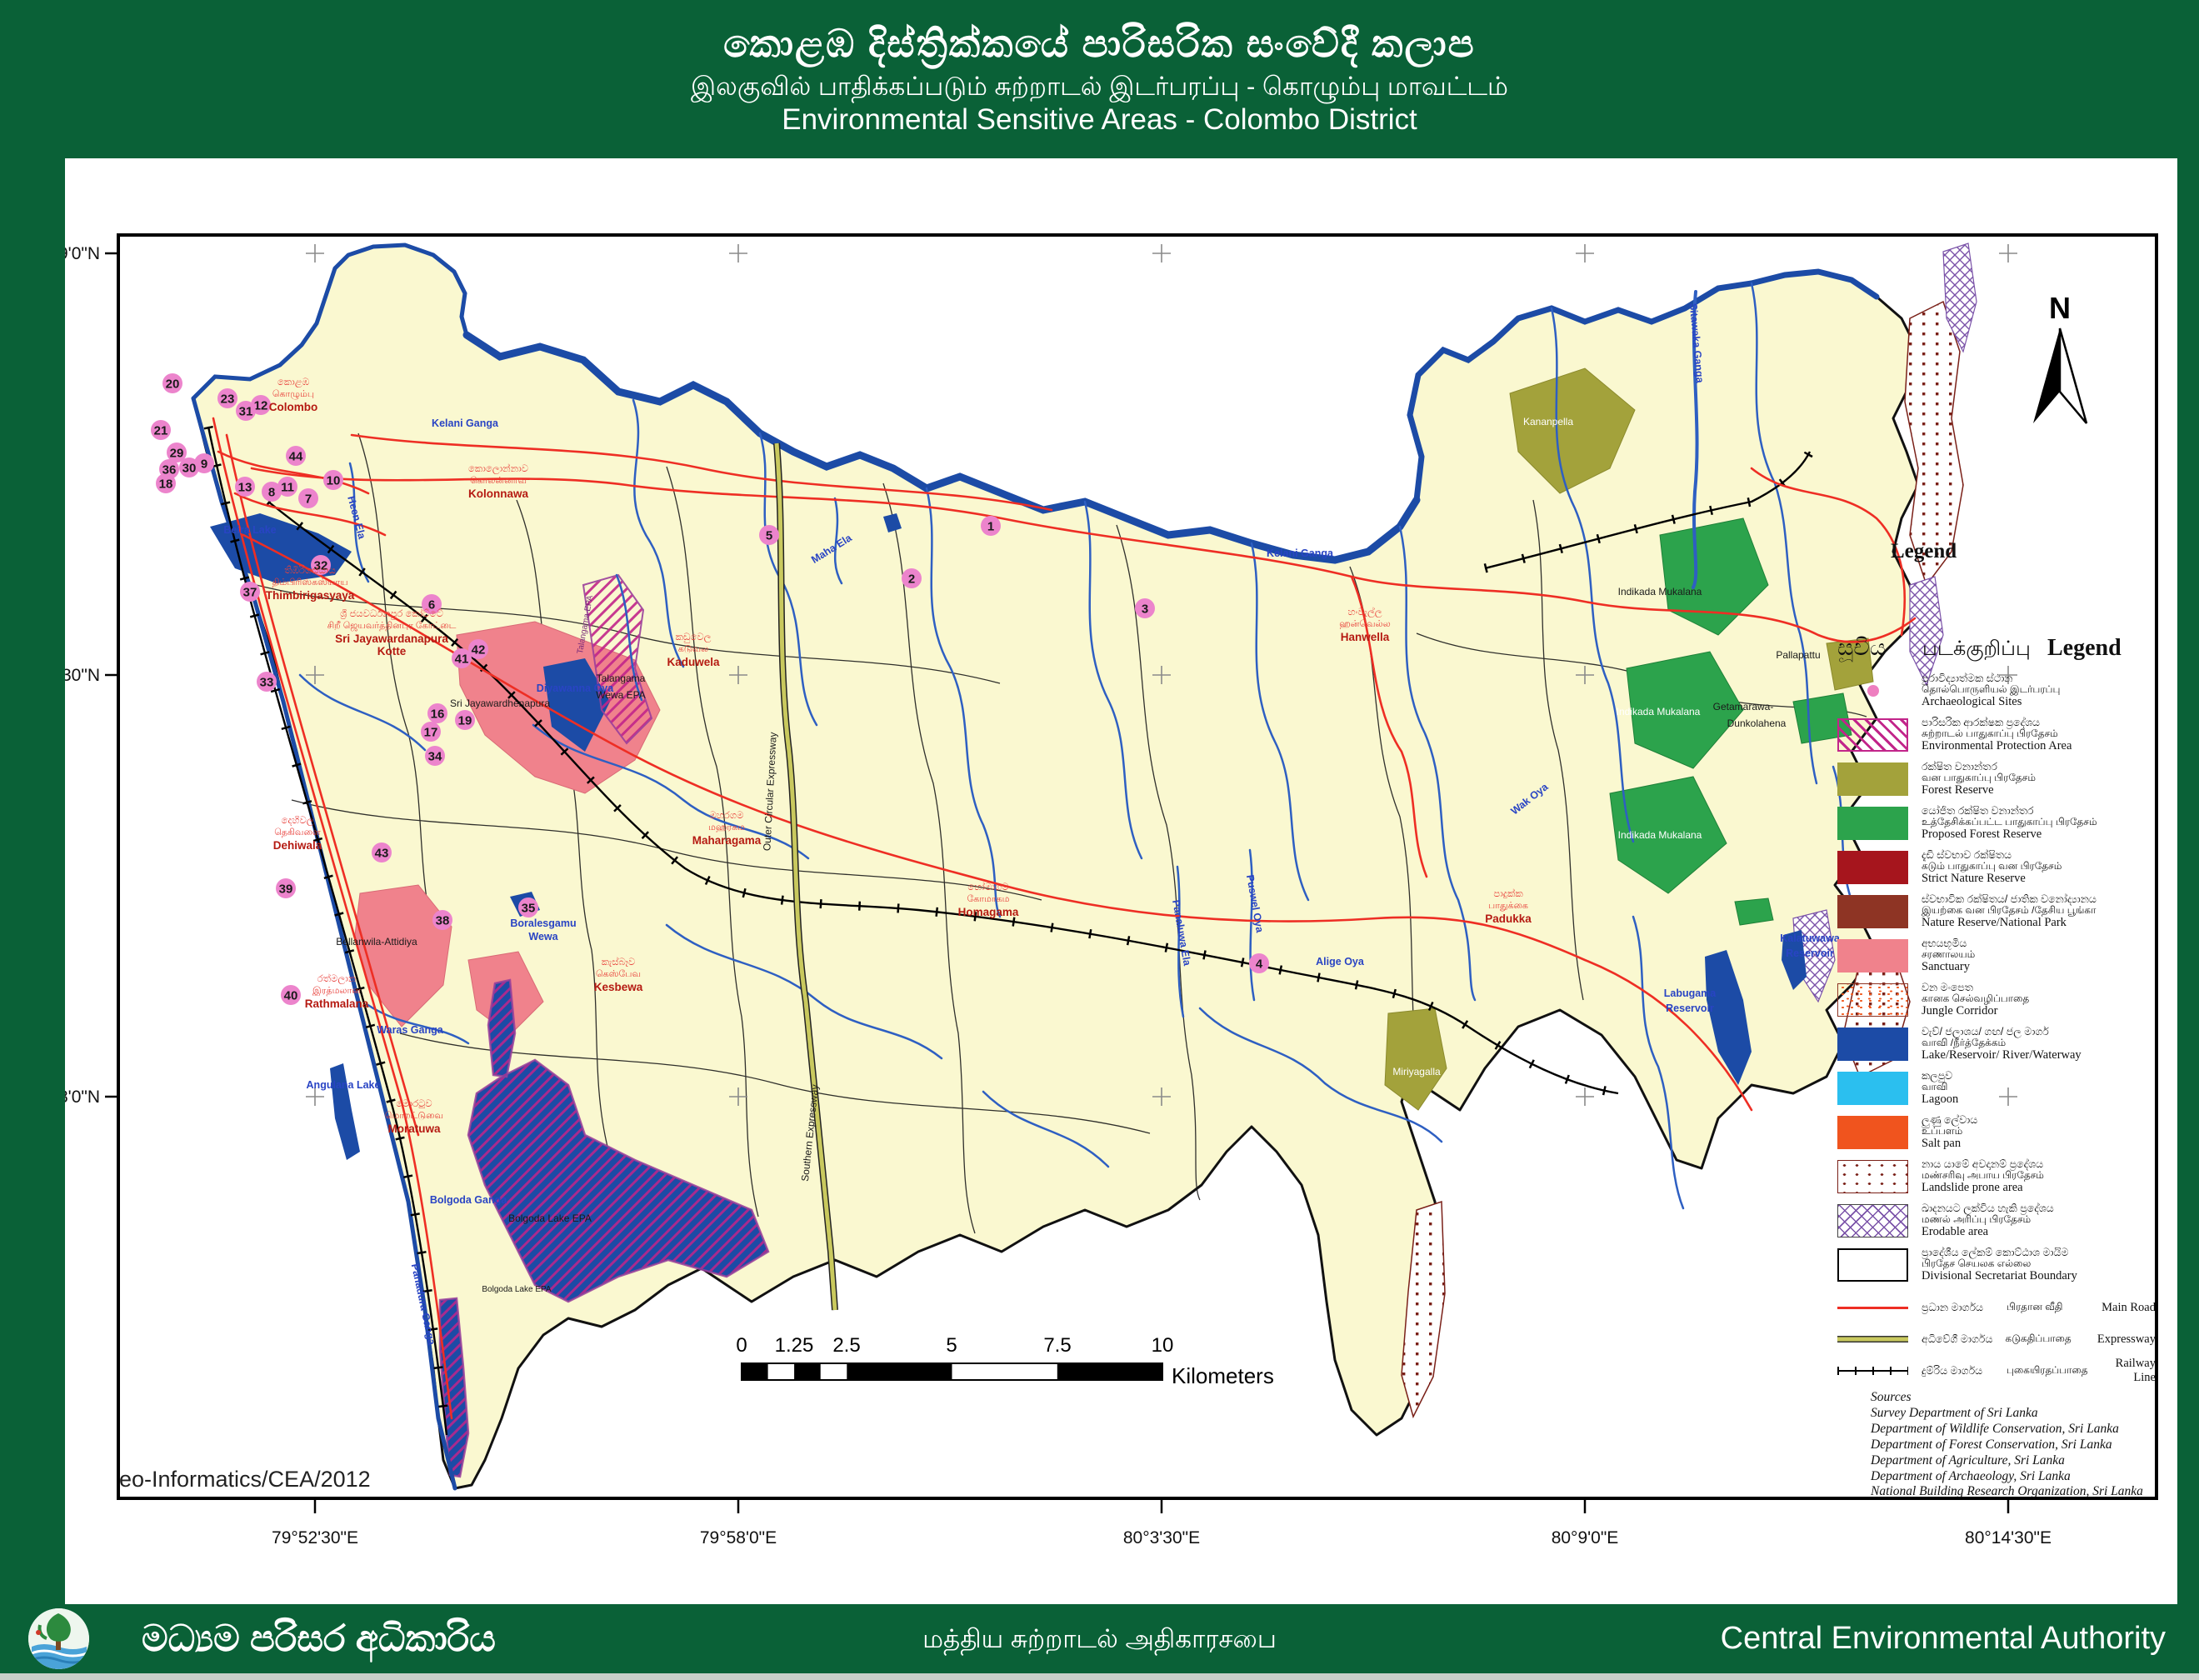 The height and width of the screenshot is (1680, 2199). I want to click on lon-label: 79°58'0"E, so click(738, 1538).